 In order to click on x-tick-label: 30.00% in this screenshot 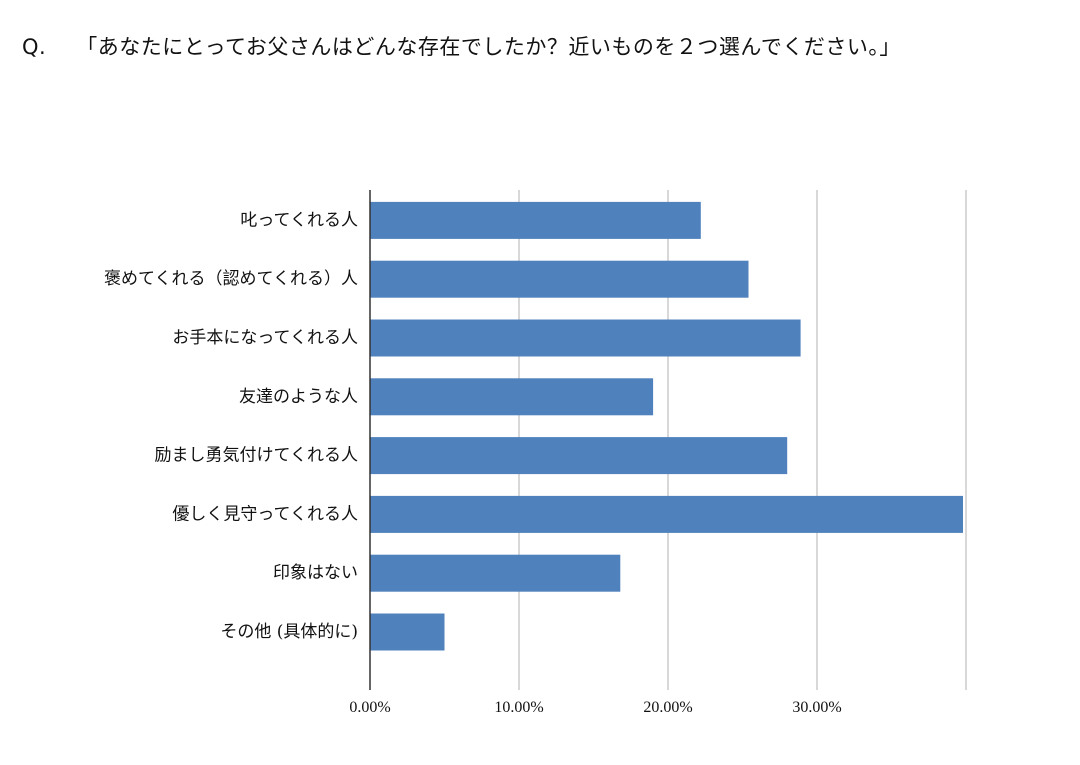, I will do `click(816, 707)`.